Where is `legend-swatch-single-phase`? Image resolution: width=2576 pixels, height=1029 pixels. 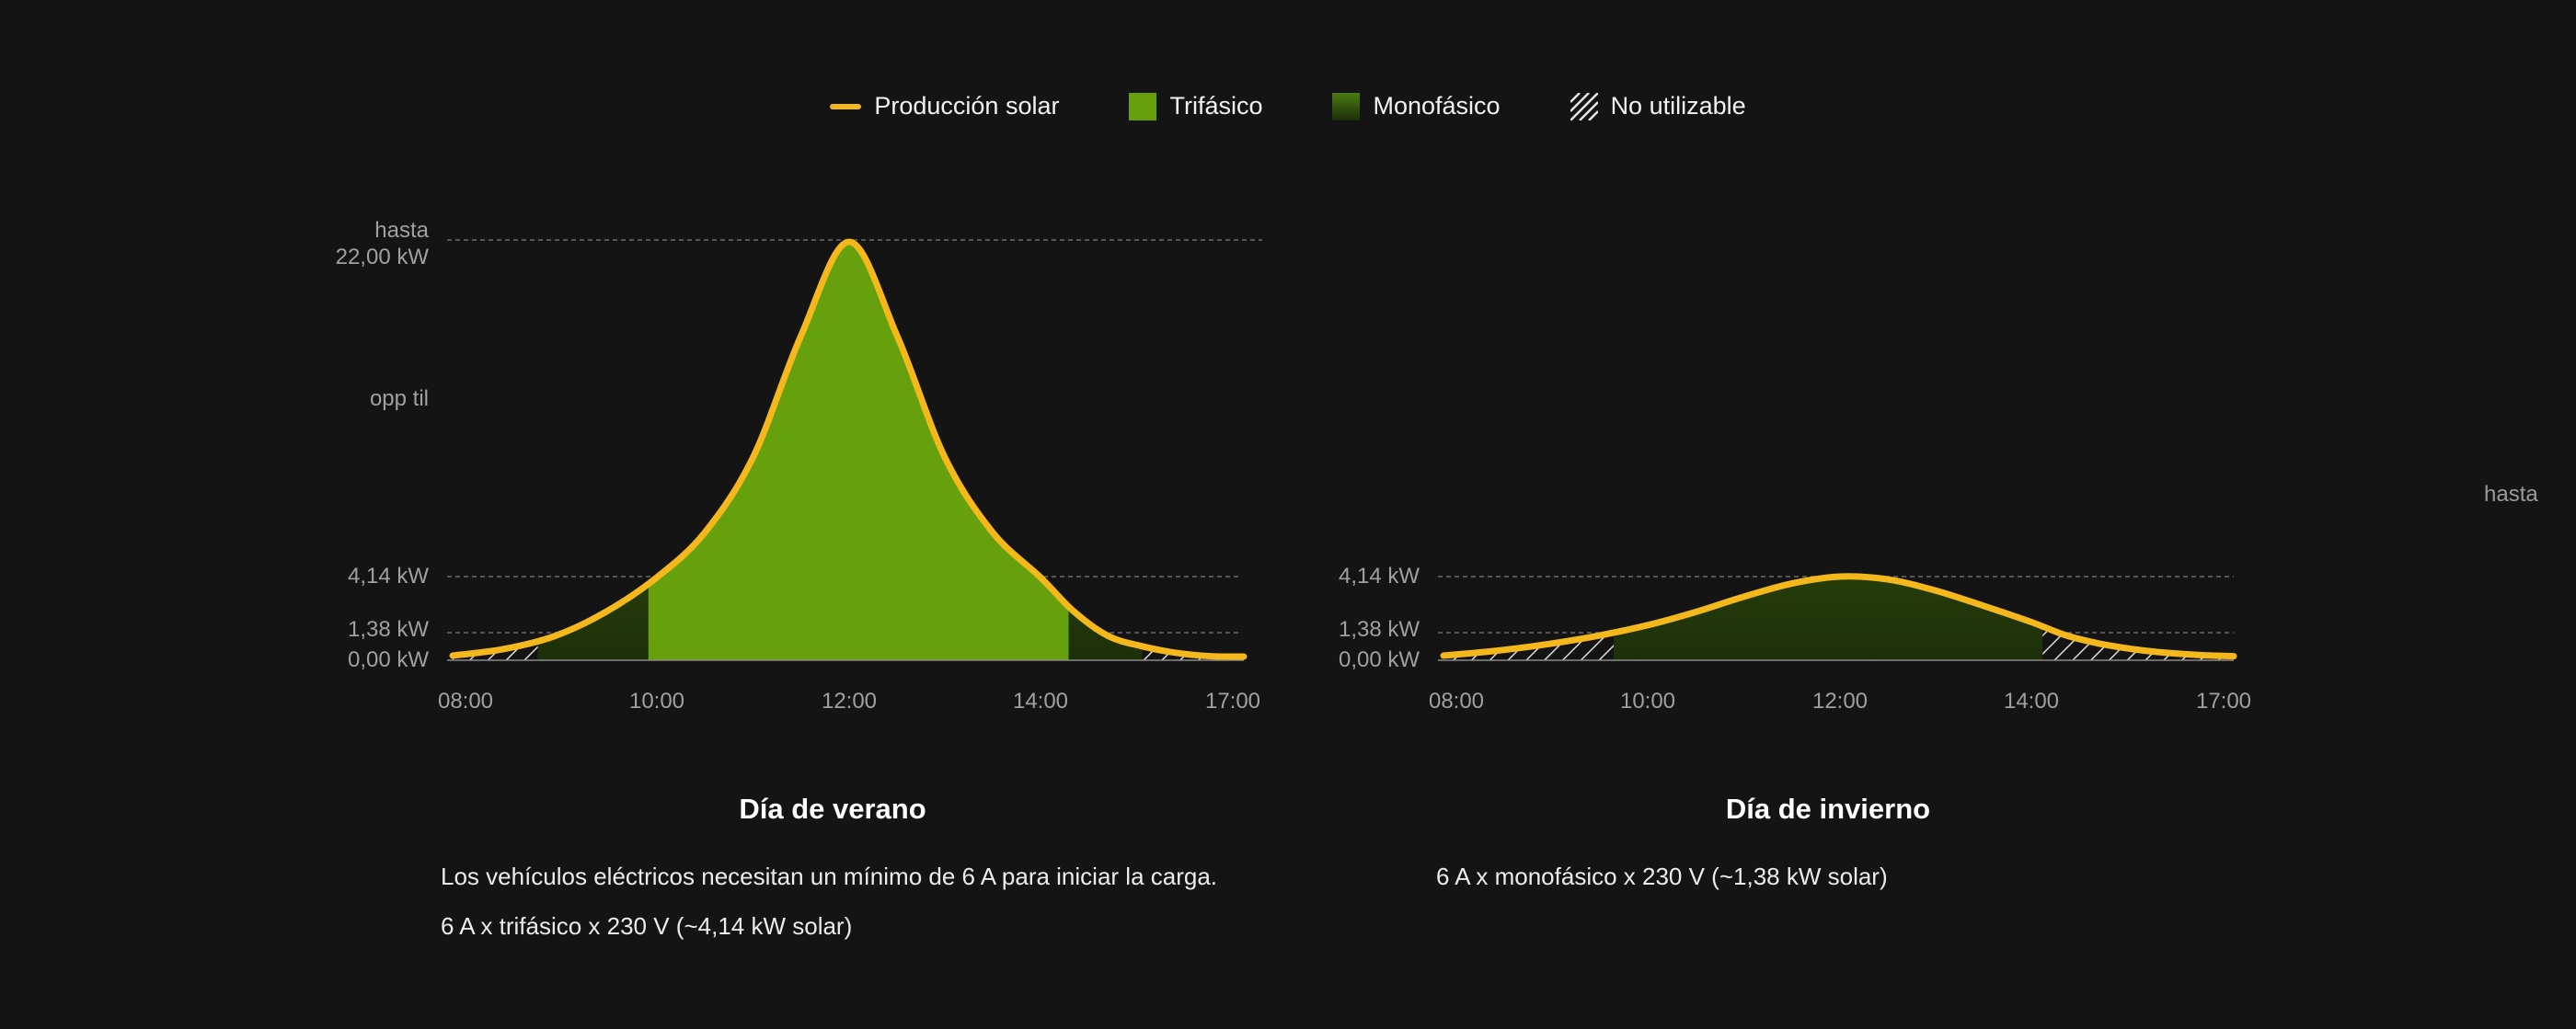 legend-swatch-single-phase is located at coordinates (1346, 106).